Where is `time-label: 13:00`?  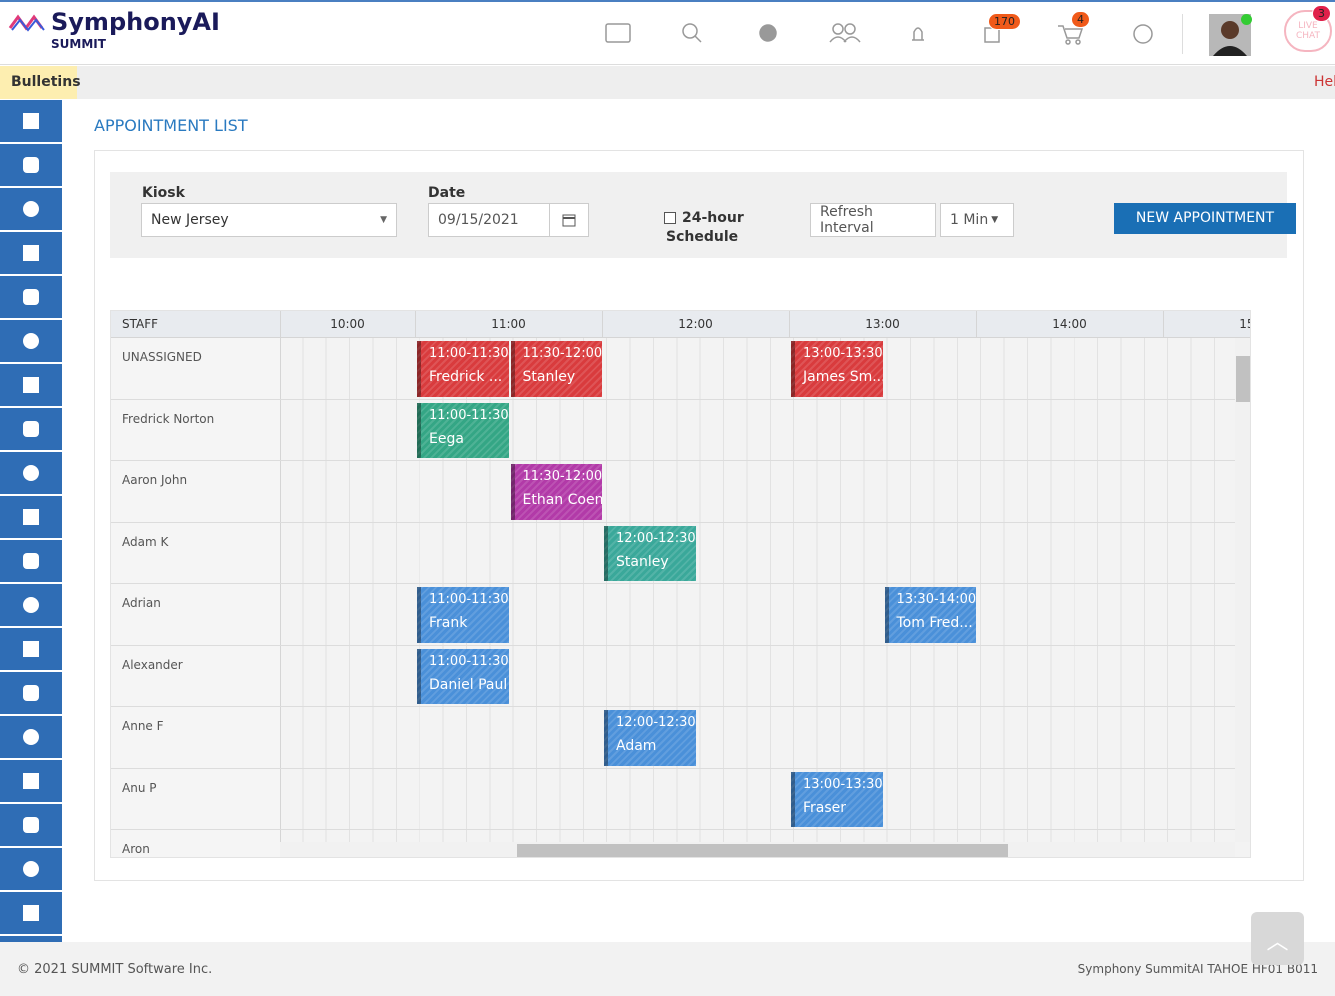 time-label: 13:00 is located at coordinates (882, 324).